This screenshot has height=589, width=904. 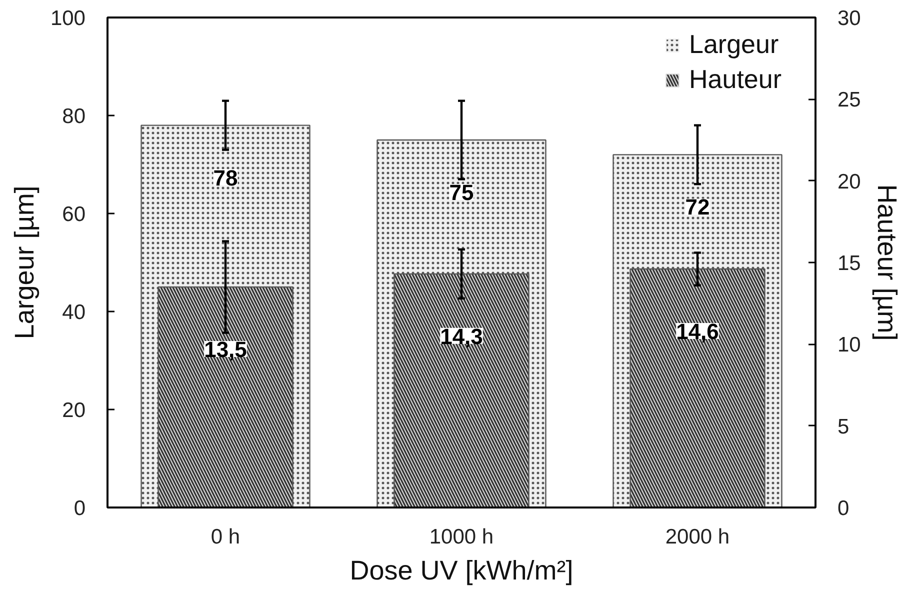 I want to click on legend-label: Hauteur, so click(x=735, y=79).